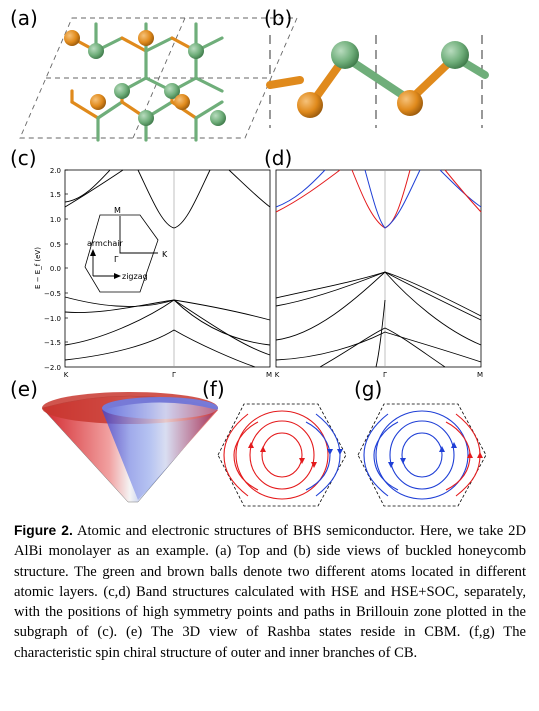 This screenshot has width=539, height=711. What do you see at coordinates (213, 389) in the screenshot?
I see `panel-label-f: (f)` at bounding box center [213, 389].